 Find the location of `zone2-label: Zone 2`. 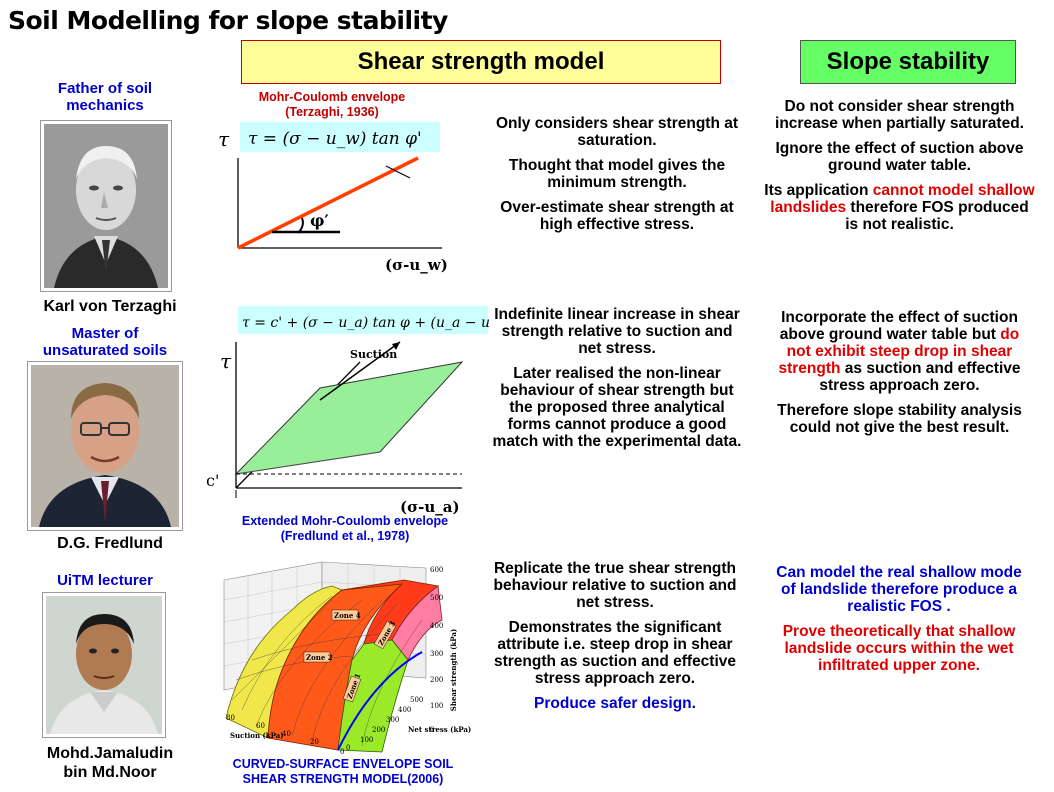

zone2-label: Zone 2 is located at coordinates (319, 657).